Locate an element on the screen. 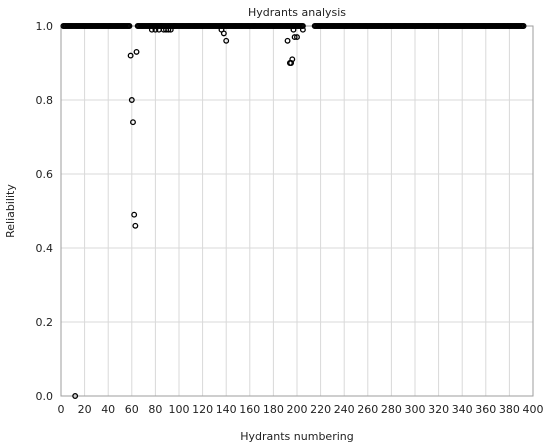  x-tick-label: 240 is located at coordinates (344, 409).